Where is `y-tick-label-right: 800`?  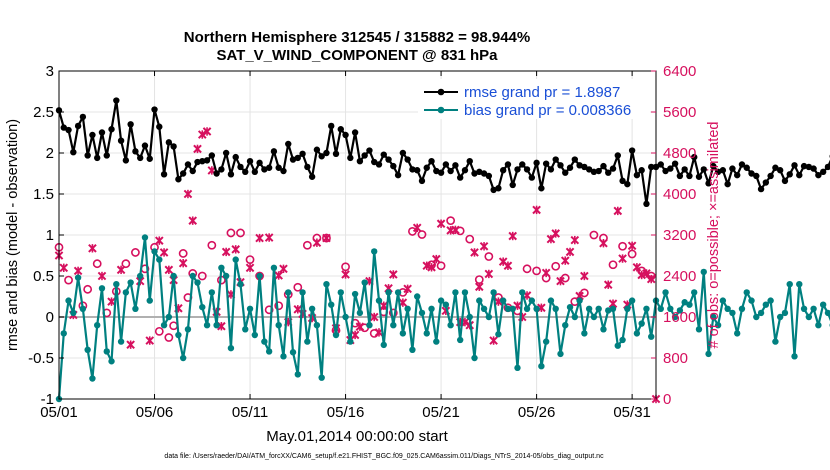
y-tick-label-right: 800 is located at coordinates (675, 358).